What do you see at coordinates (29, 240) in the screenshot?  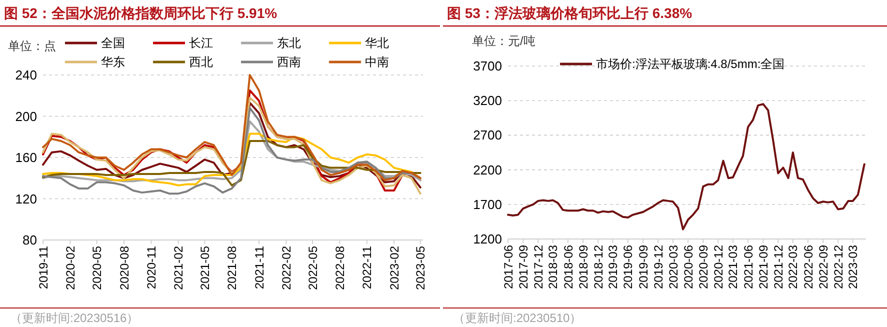 I see `y-tick-label: 80` at bounding box center [29, 240].